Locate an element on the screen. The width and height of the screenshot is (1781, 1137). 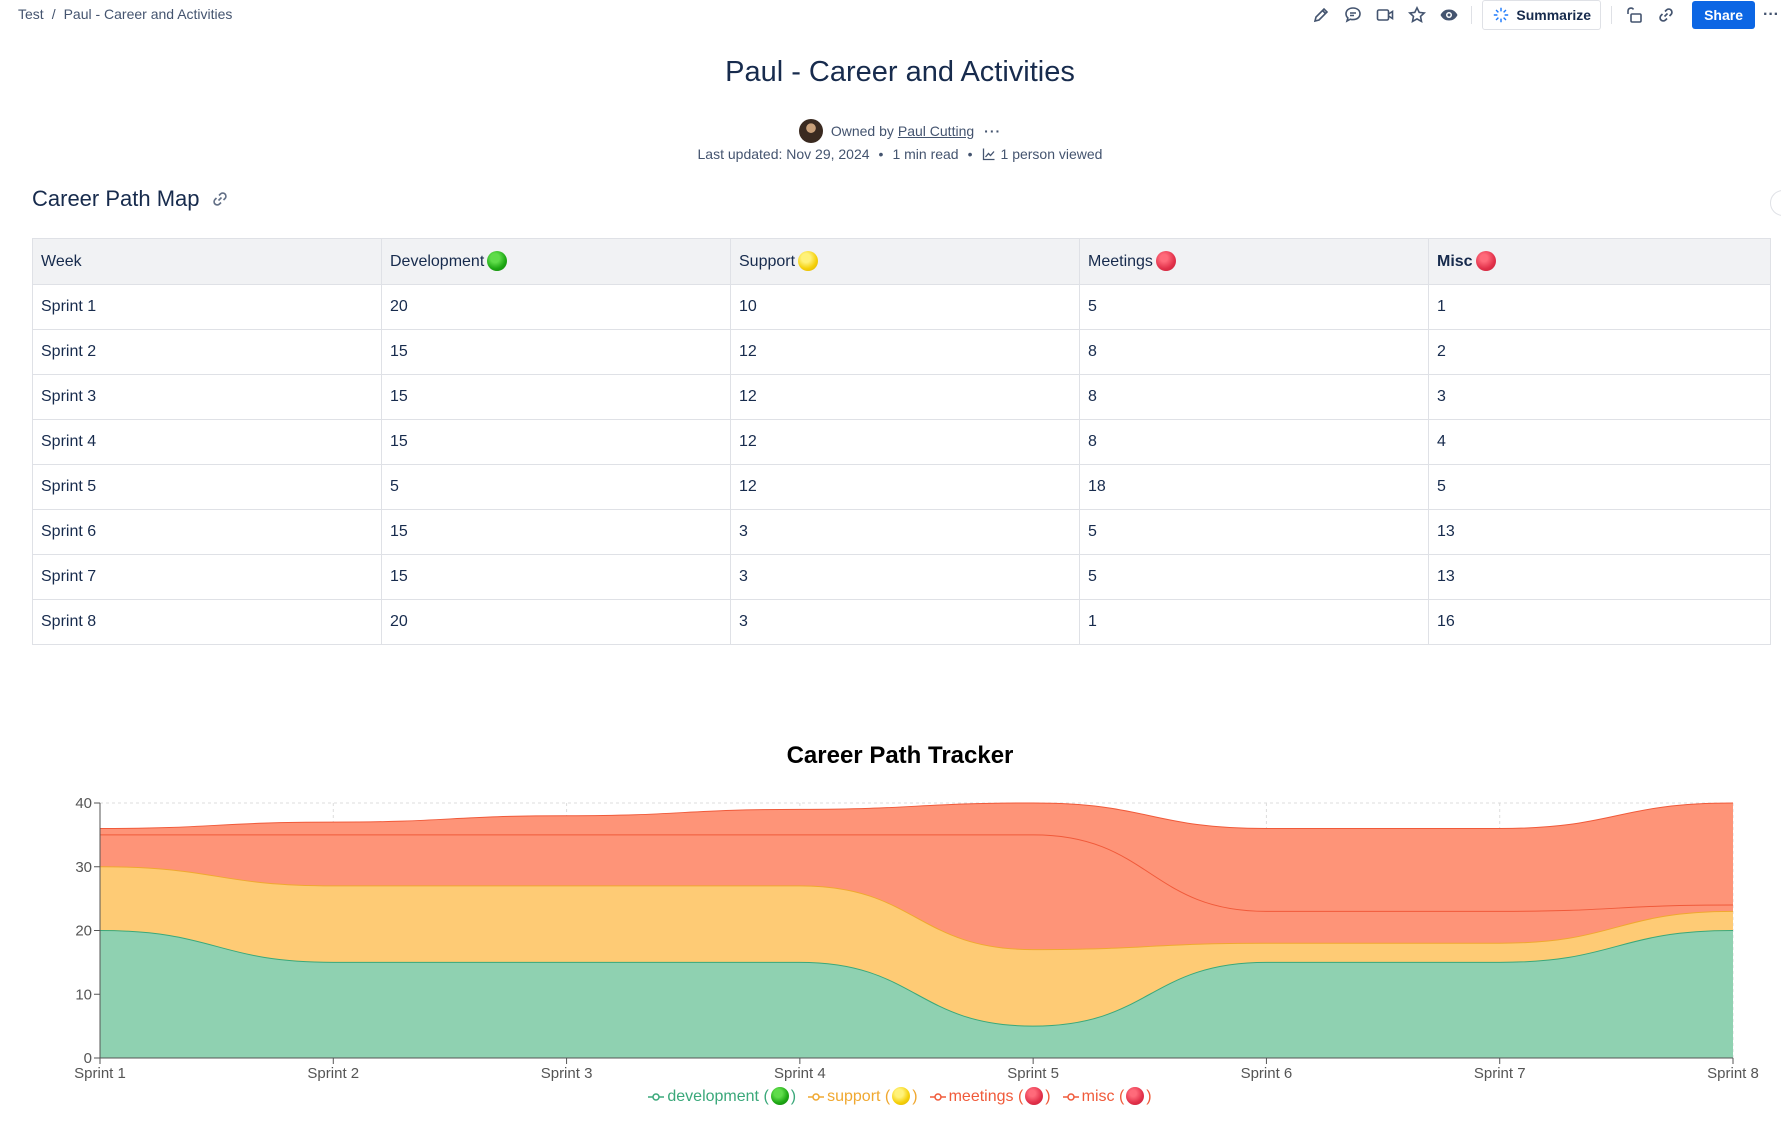
table-row: Sprint 4 15 12 8 4 is located at coordinates (901, 442).